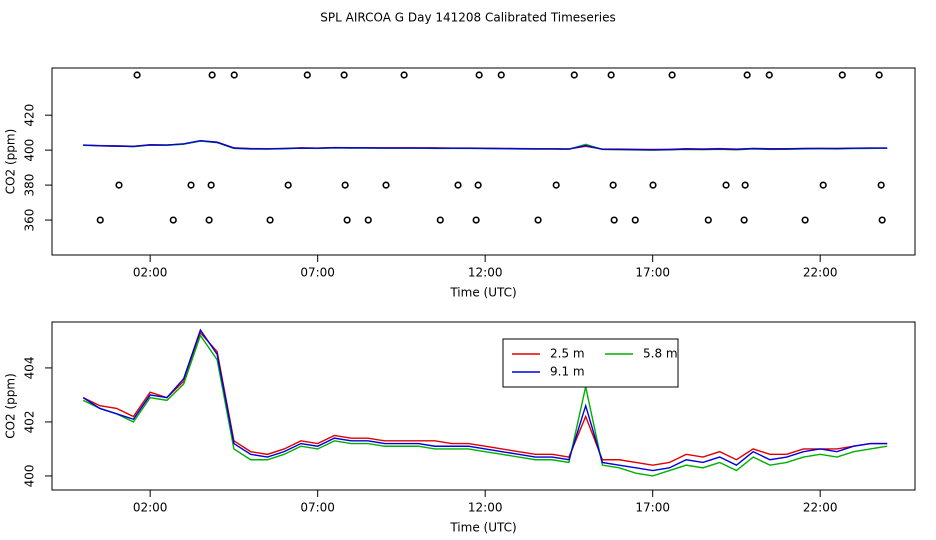 This screenshot has width=936, height=540. I want to click on y-tick-label: 402, so click(30, 421).